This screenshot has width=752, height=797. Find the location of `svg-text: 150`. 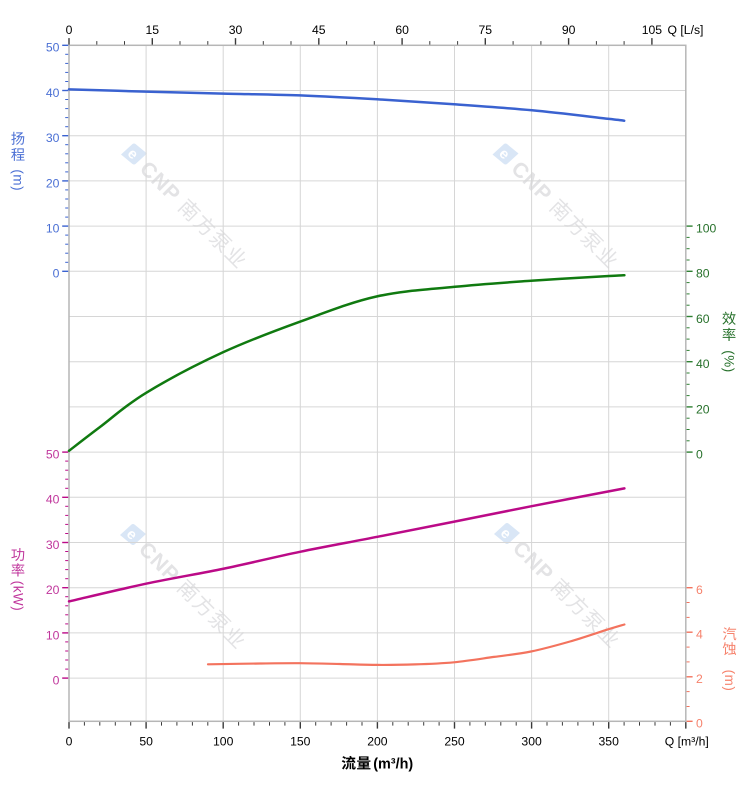

svg-text: 150 is located at coordinates (300, 742).